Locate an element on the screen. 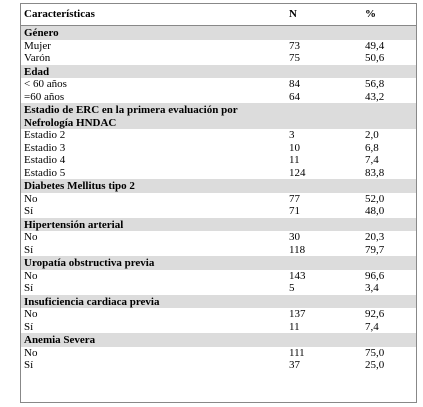 The height and width of the screenshot is (407, 423). cell: Estadio 2 is located at coordinates (45, 135).